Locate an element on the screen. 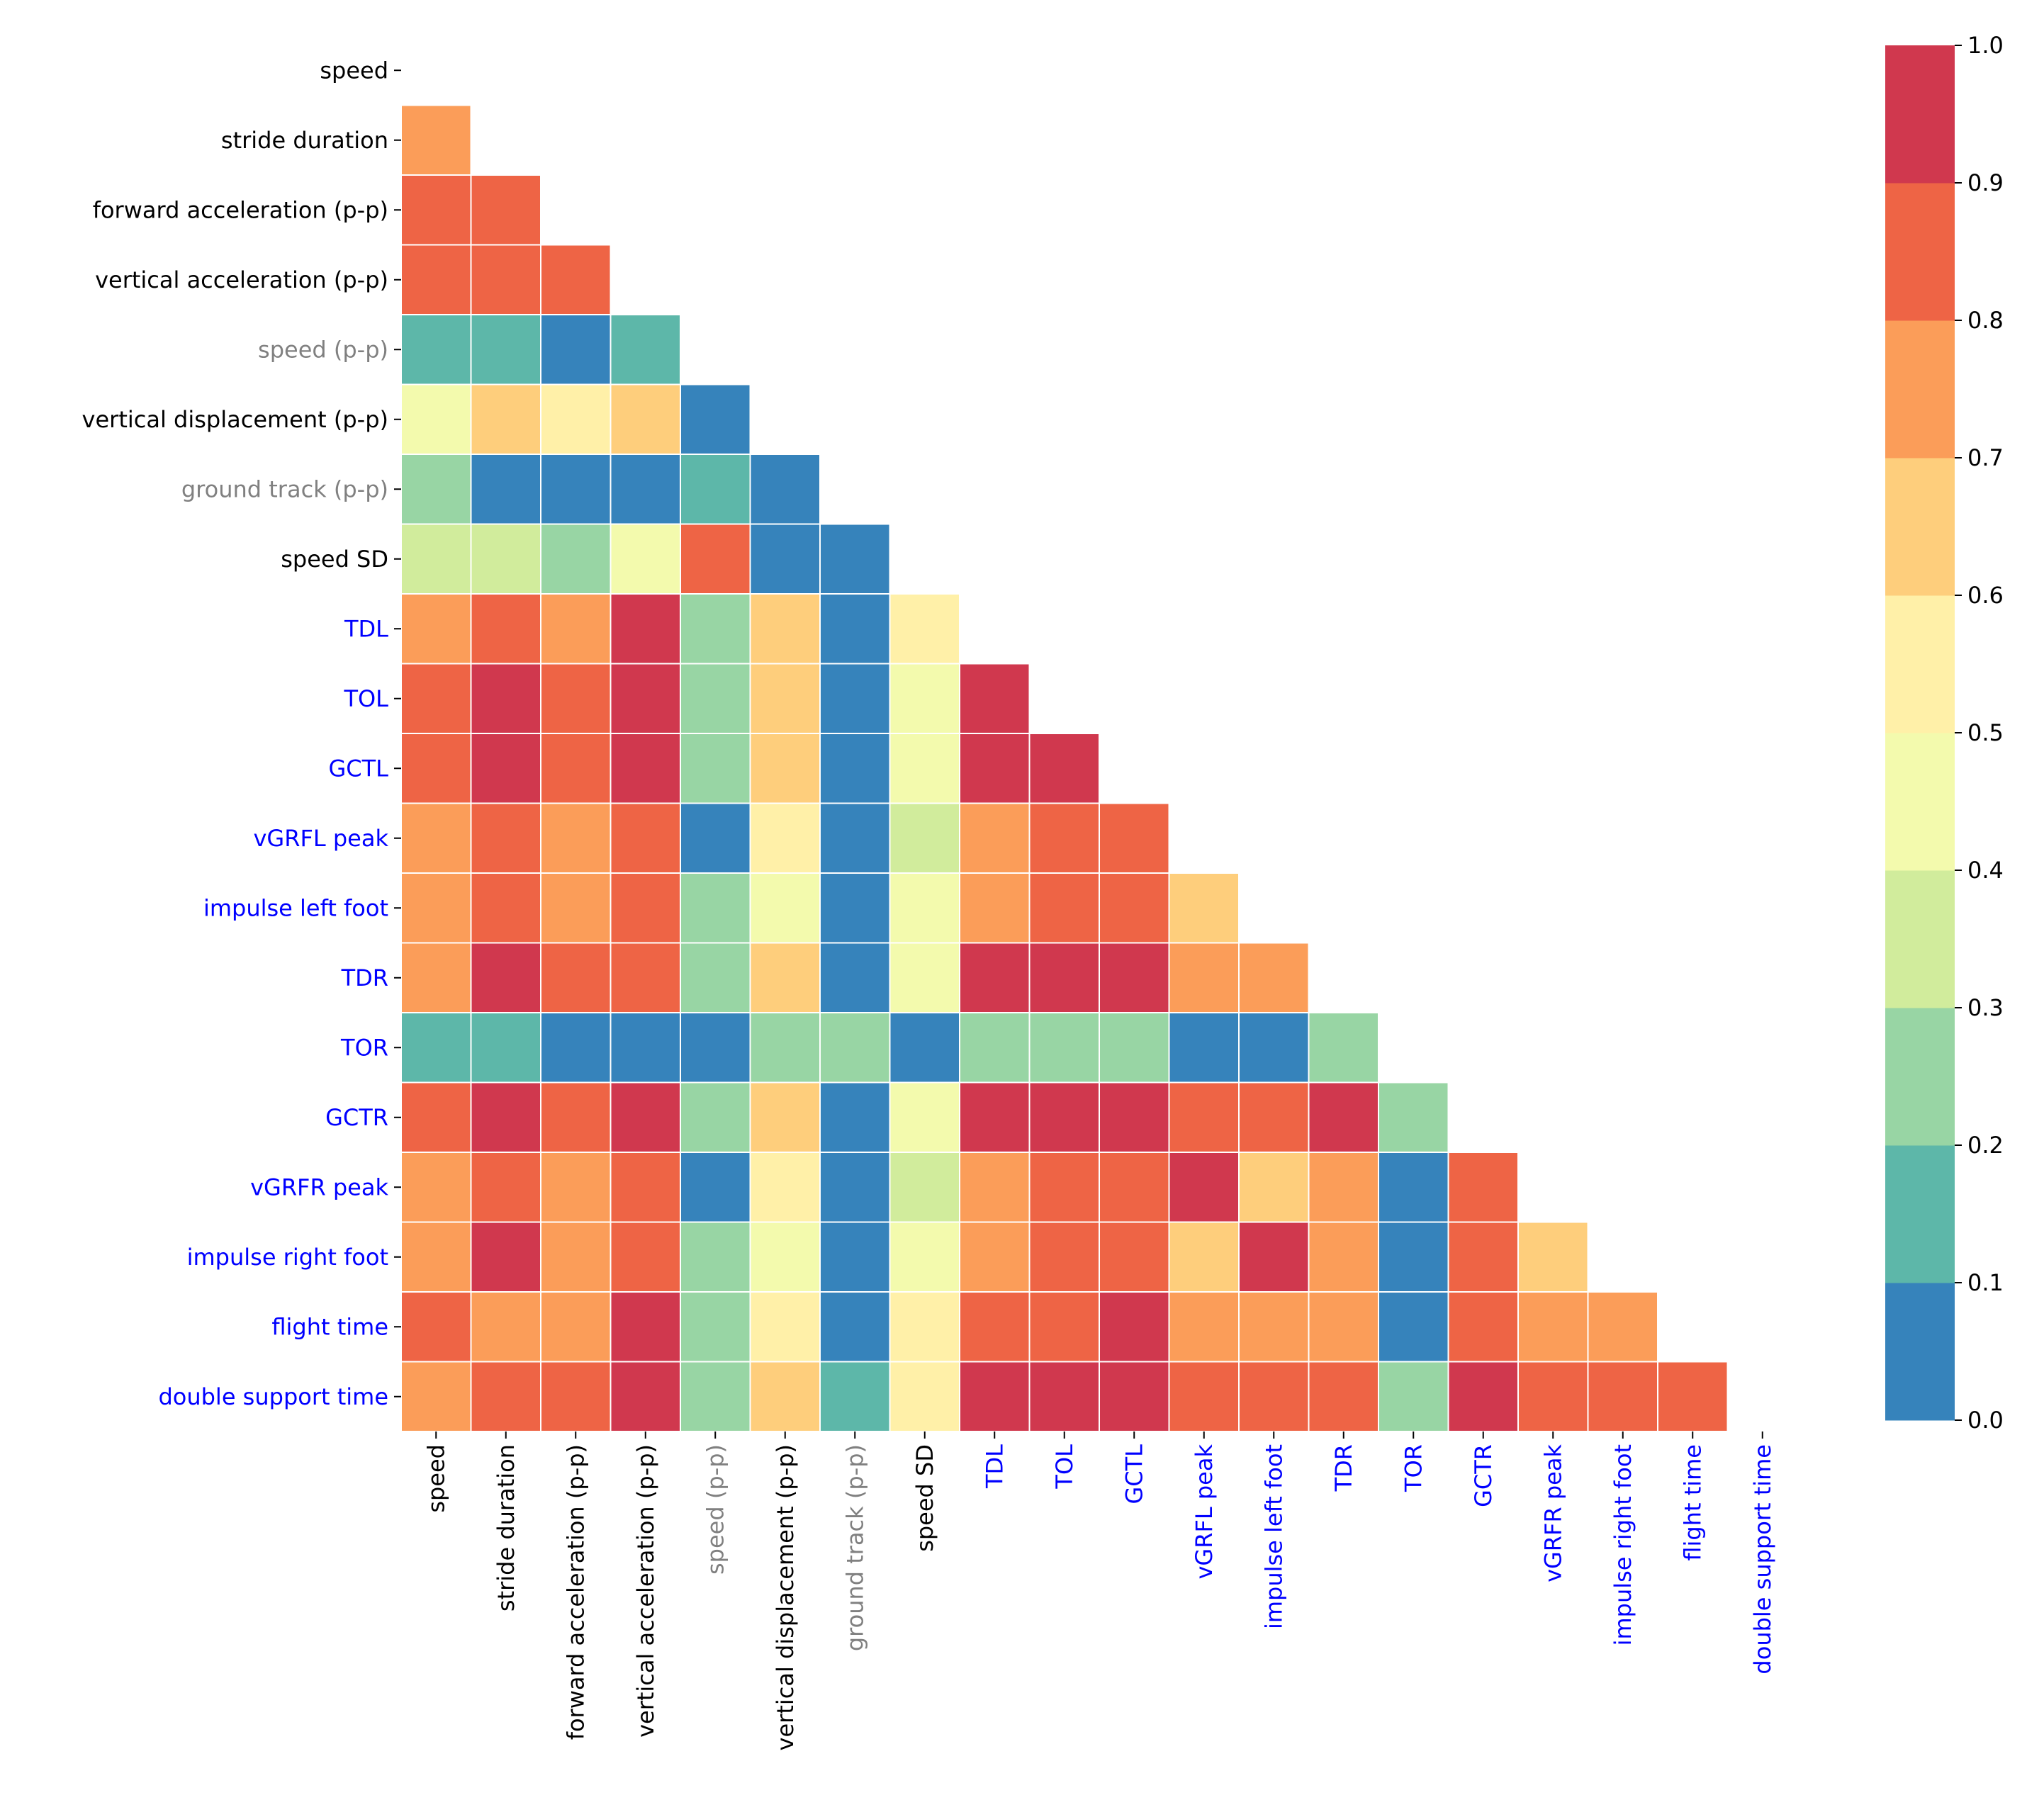 Image resolution: width=2044 pixels, height=1817 pixels. x-tick-label: flight time is located at coordinates (1693, 1503).